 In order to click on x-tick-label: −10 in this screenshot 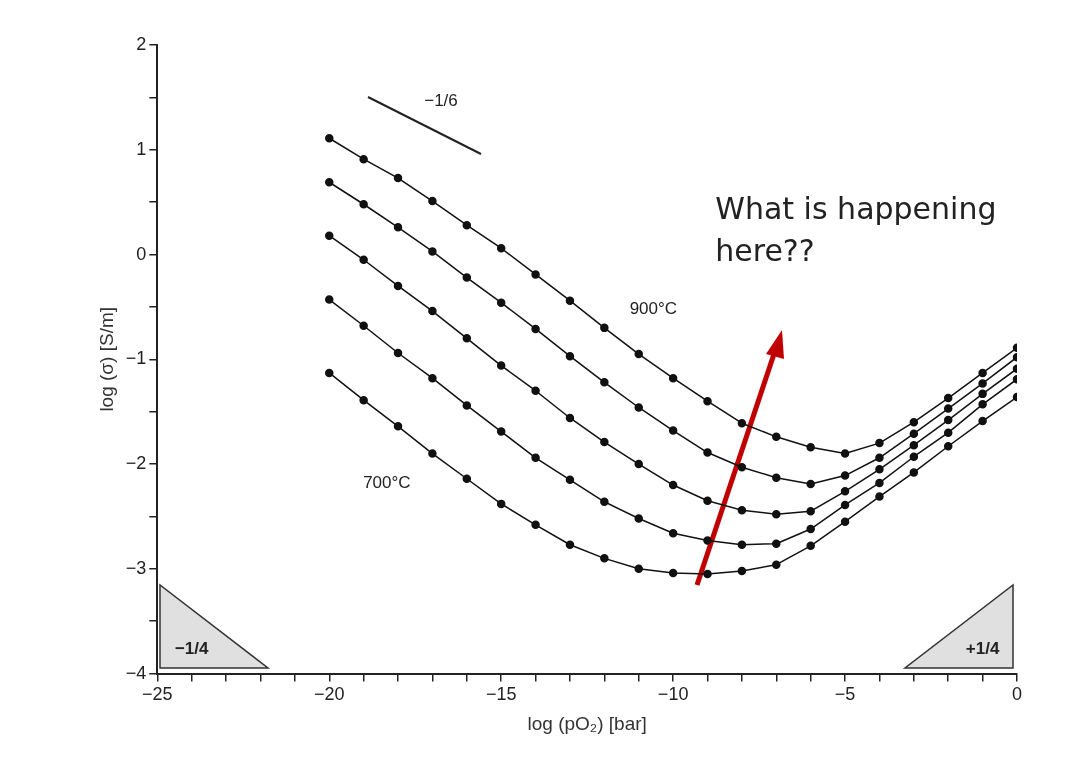, I will do `click(673, 694)`.